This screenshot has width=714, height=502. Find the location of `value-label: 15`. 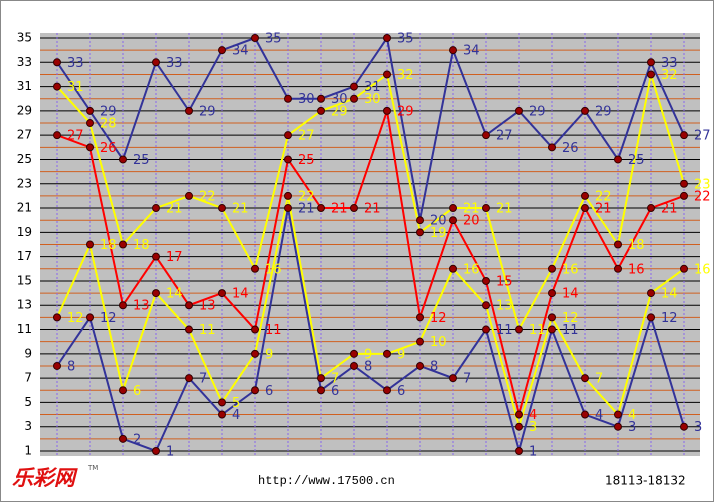

value-label: 15 is located at coordinates (504, 281).